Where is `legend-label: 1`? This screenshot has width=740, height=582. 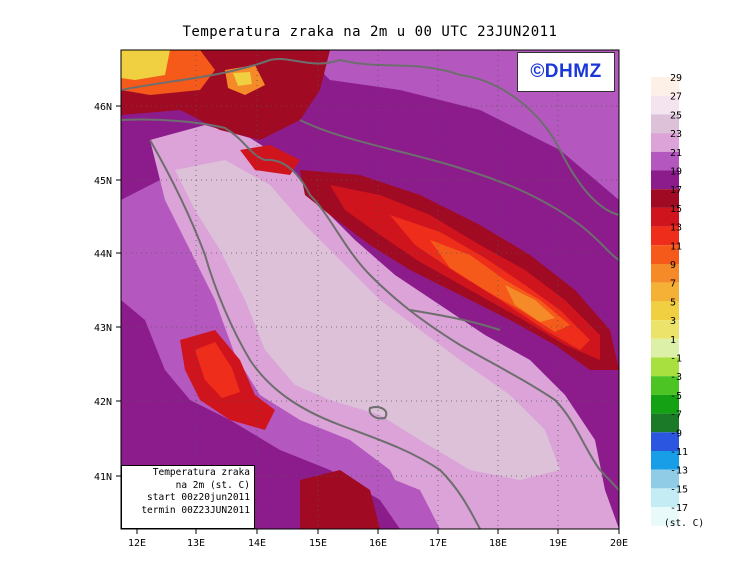
legend-label: 1 is located at coordinates (673, 340).